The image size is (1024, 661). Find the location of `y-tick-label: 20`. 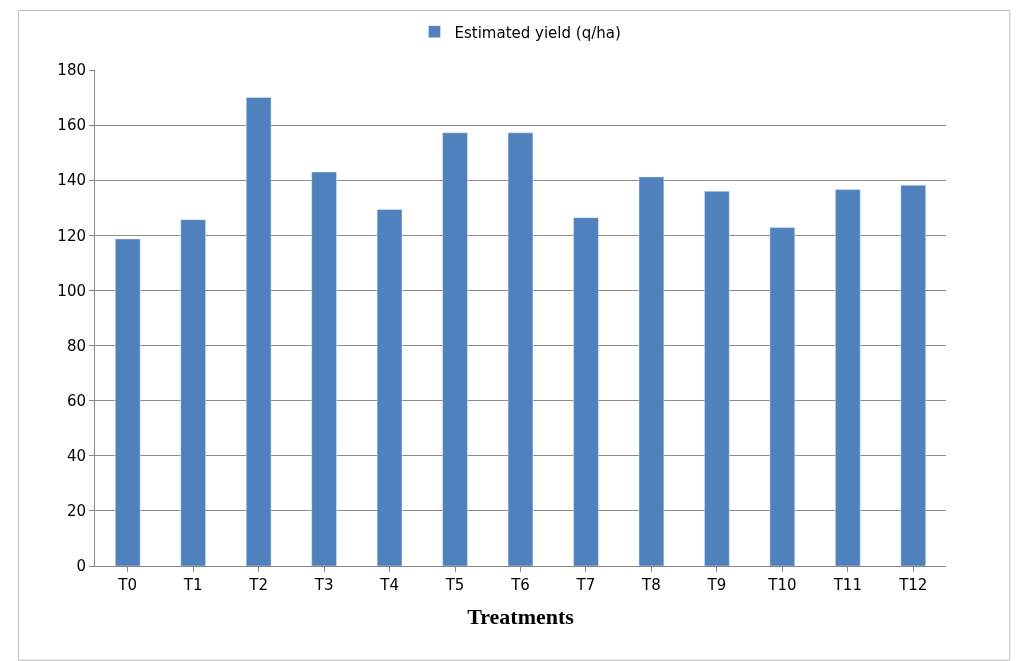

y-tick-label: 20 is located at coordinates (76, 511).